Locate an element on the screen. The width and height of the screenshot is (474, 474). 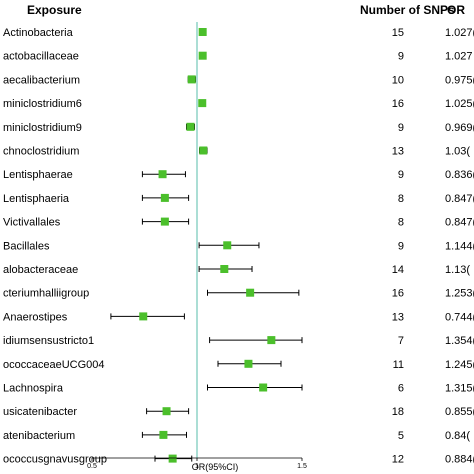
exposure-label: idiumsensustricto1 is located at coordinates (48, 341).